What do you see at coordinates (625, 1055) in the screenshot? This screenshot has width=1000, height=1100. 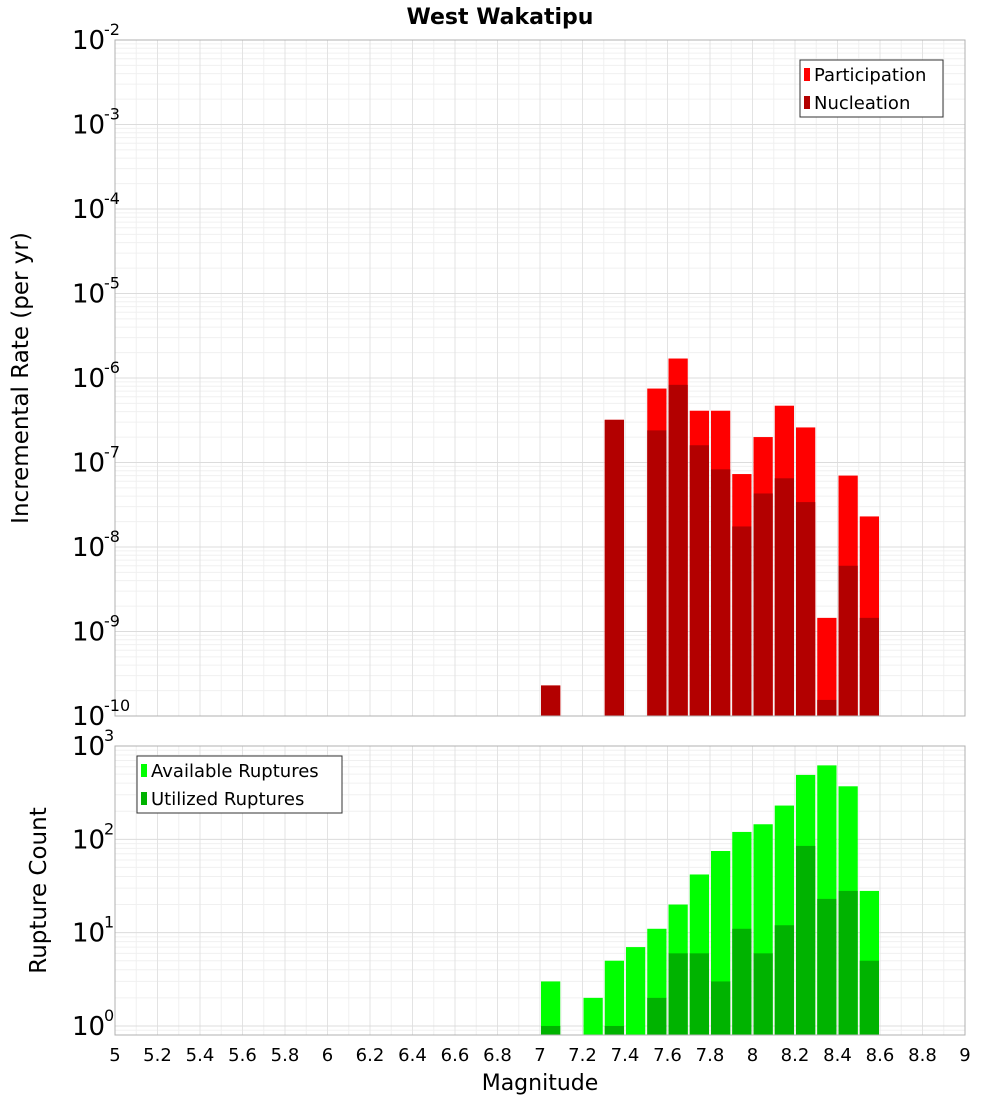 I see `x-tick-label: 7.4` at bounding box center [625, 1055].